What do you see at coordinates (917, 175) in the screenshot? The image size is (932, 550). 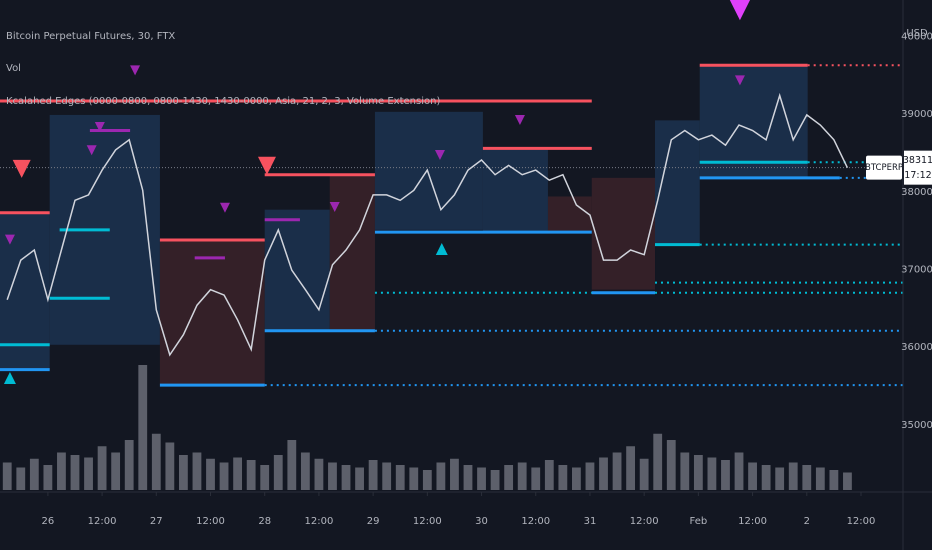 I see `price-tag-countdown: 17:12` at bounding box center [917, 175].